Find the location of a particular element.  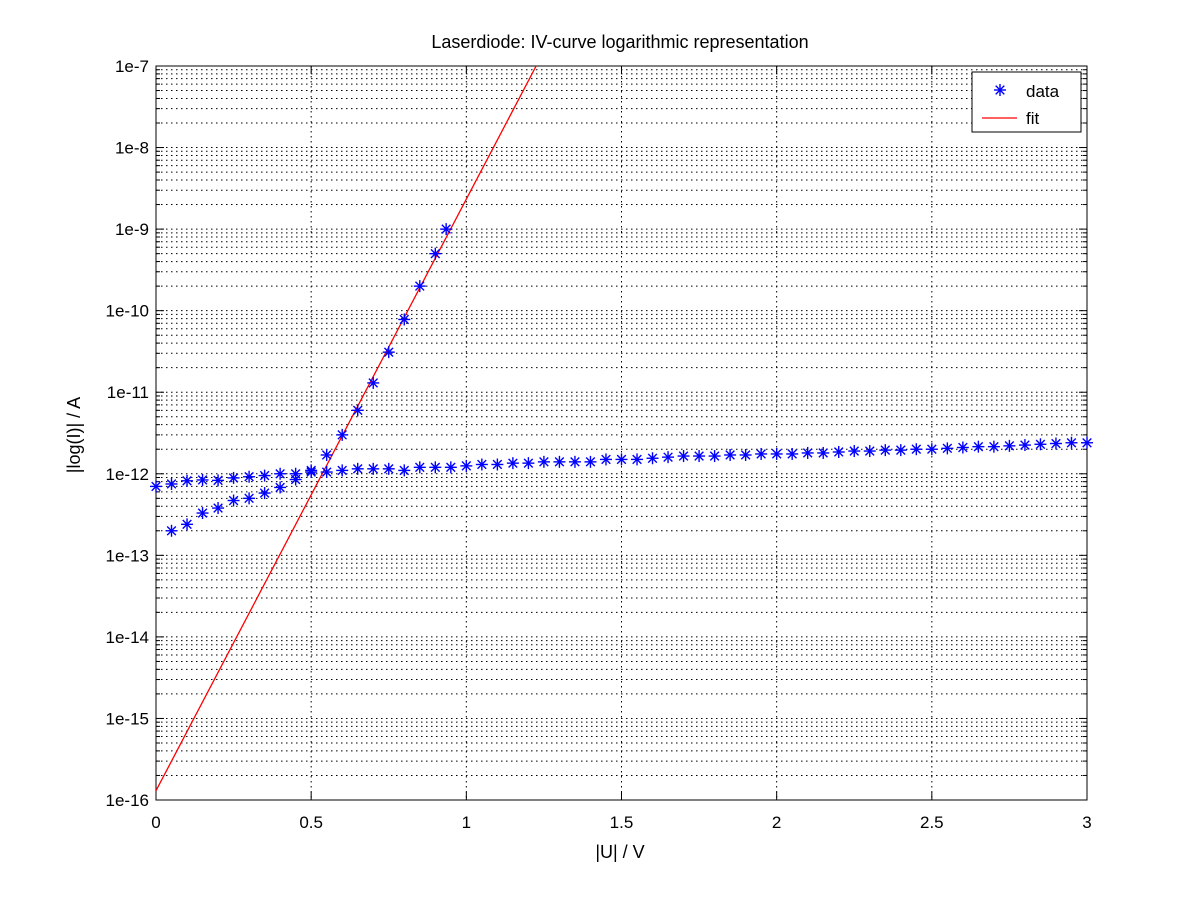

legend-label-fit: fit is located at coordinates (1033, 118).